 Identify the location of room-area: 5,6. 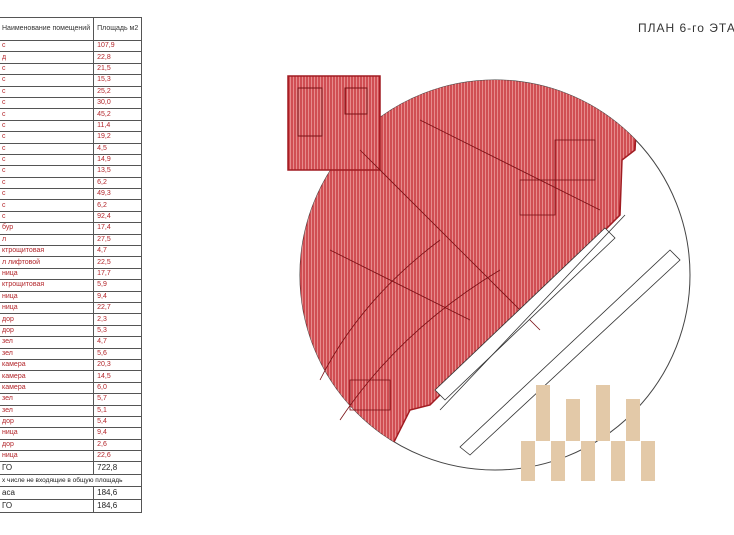
(118, 353).